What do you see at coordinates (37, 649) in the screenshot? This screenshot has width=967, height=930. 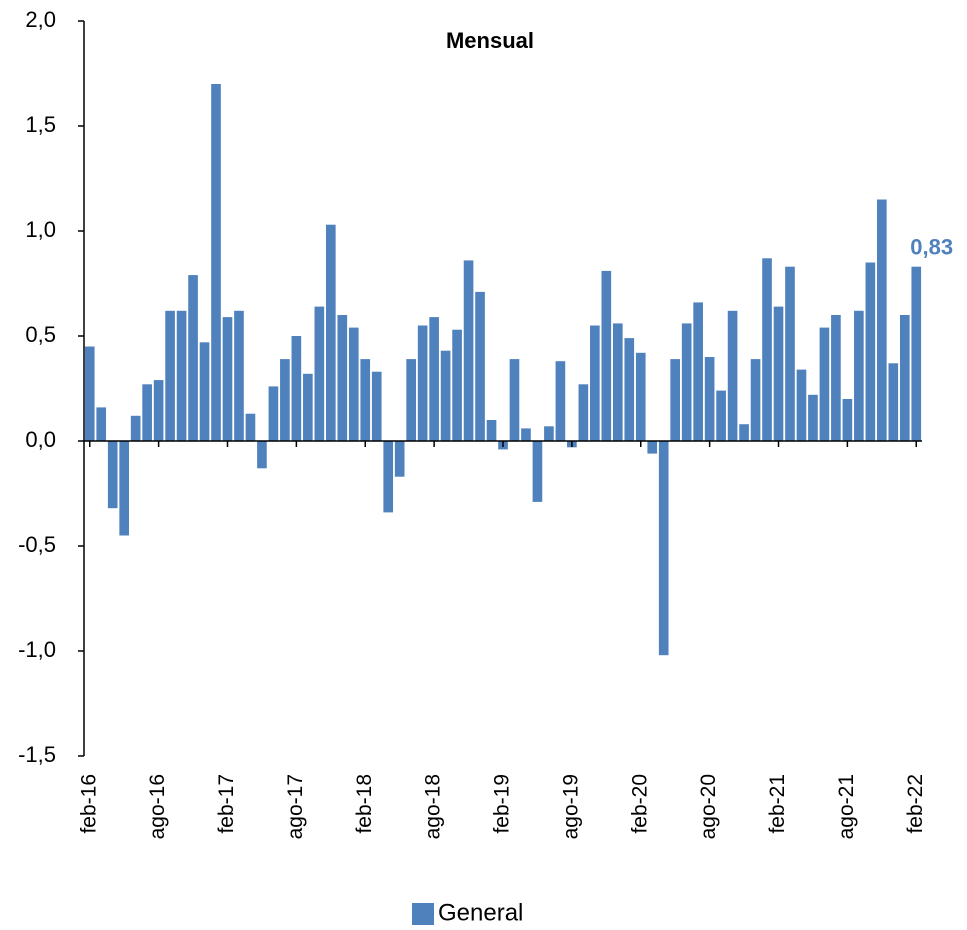 I see `y-tick-label: -1,0` at bounding box center [37, 649].